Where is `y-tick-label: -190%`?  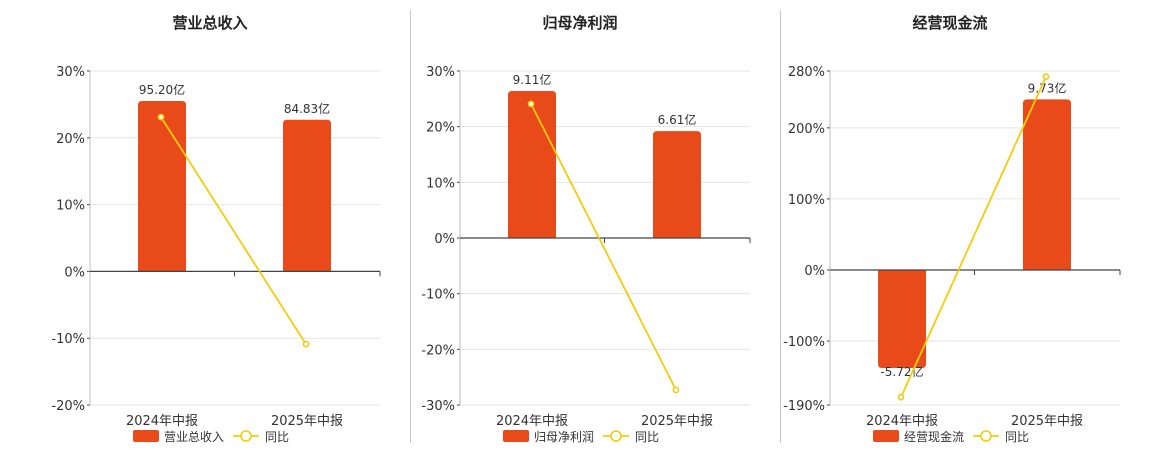 y-tick-label: -190% is located at coordinates (804, 406).